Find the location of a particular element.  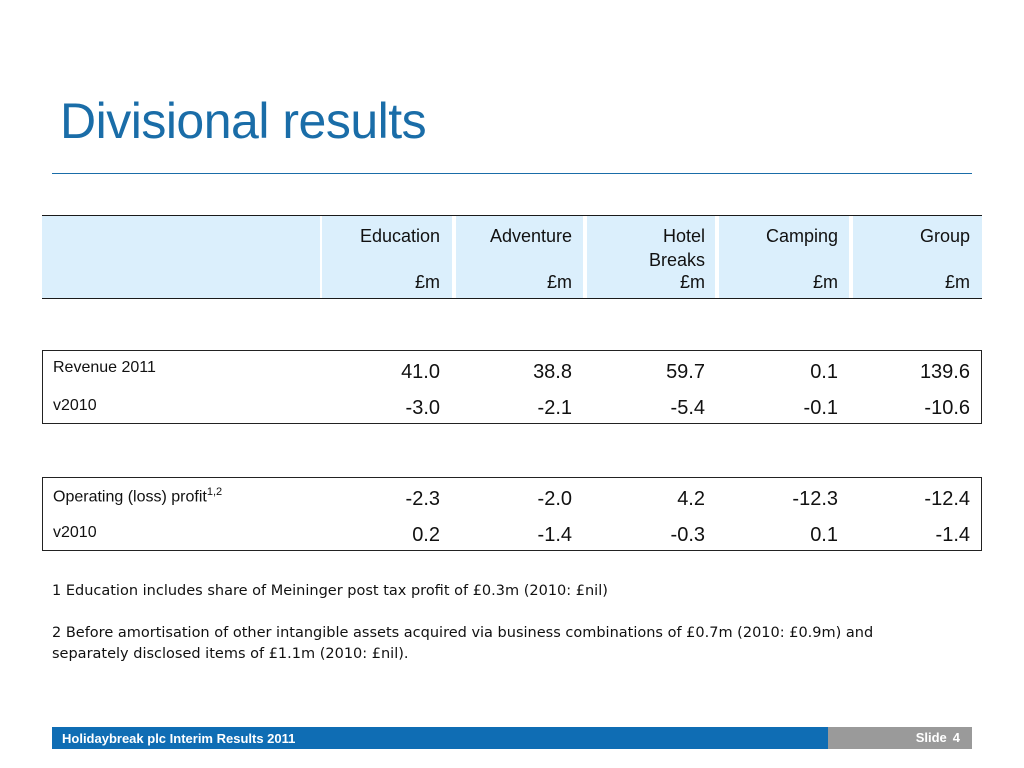

page-title: Divisional results is located at coordinates (243, 121).